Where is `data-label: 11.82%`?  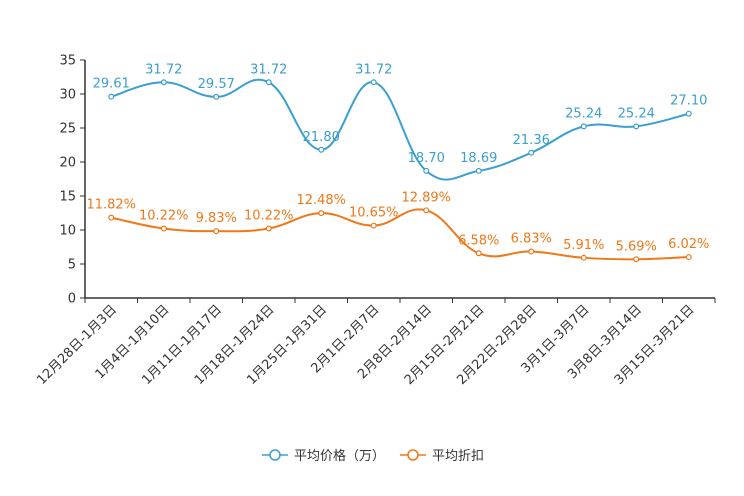
data-label: 11.82% is located at coordinates (111, 205).